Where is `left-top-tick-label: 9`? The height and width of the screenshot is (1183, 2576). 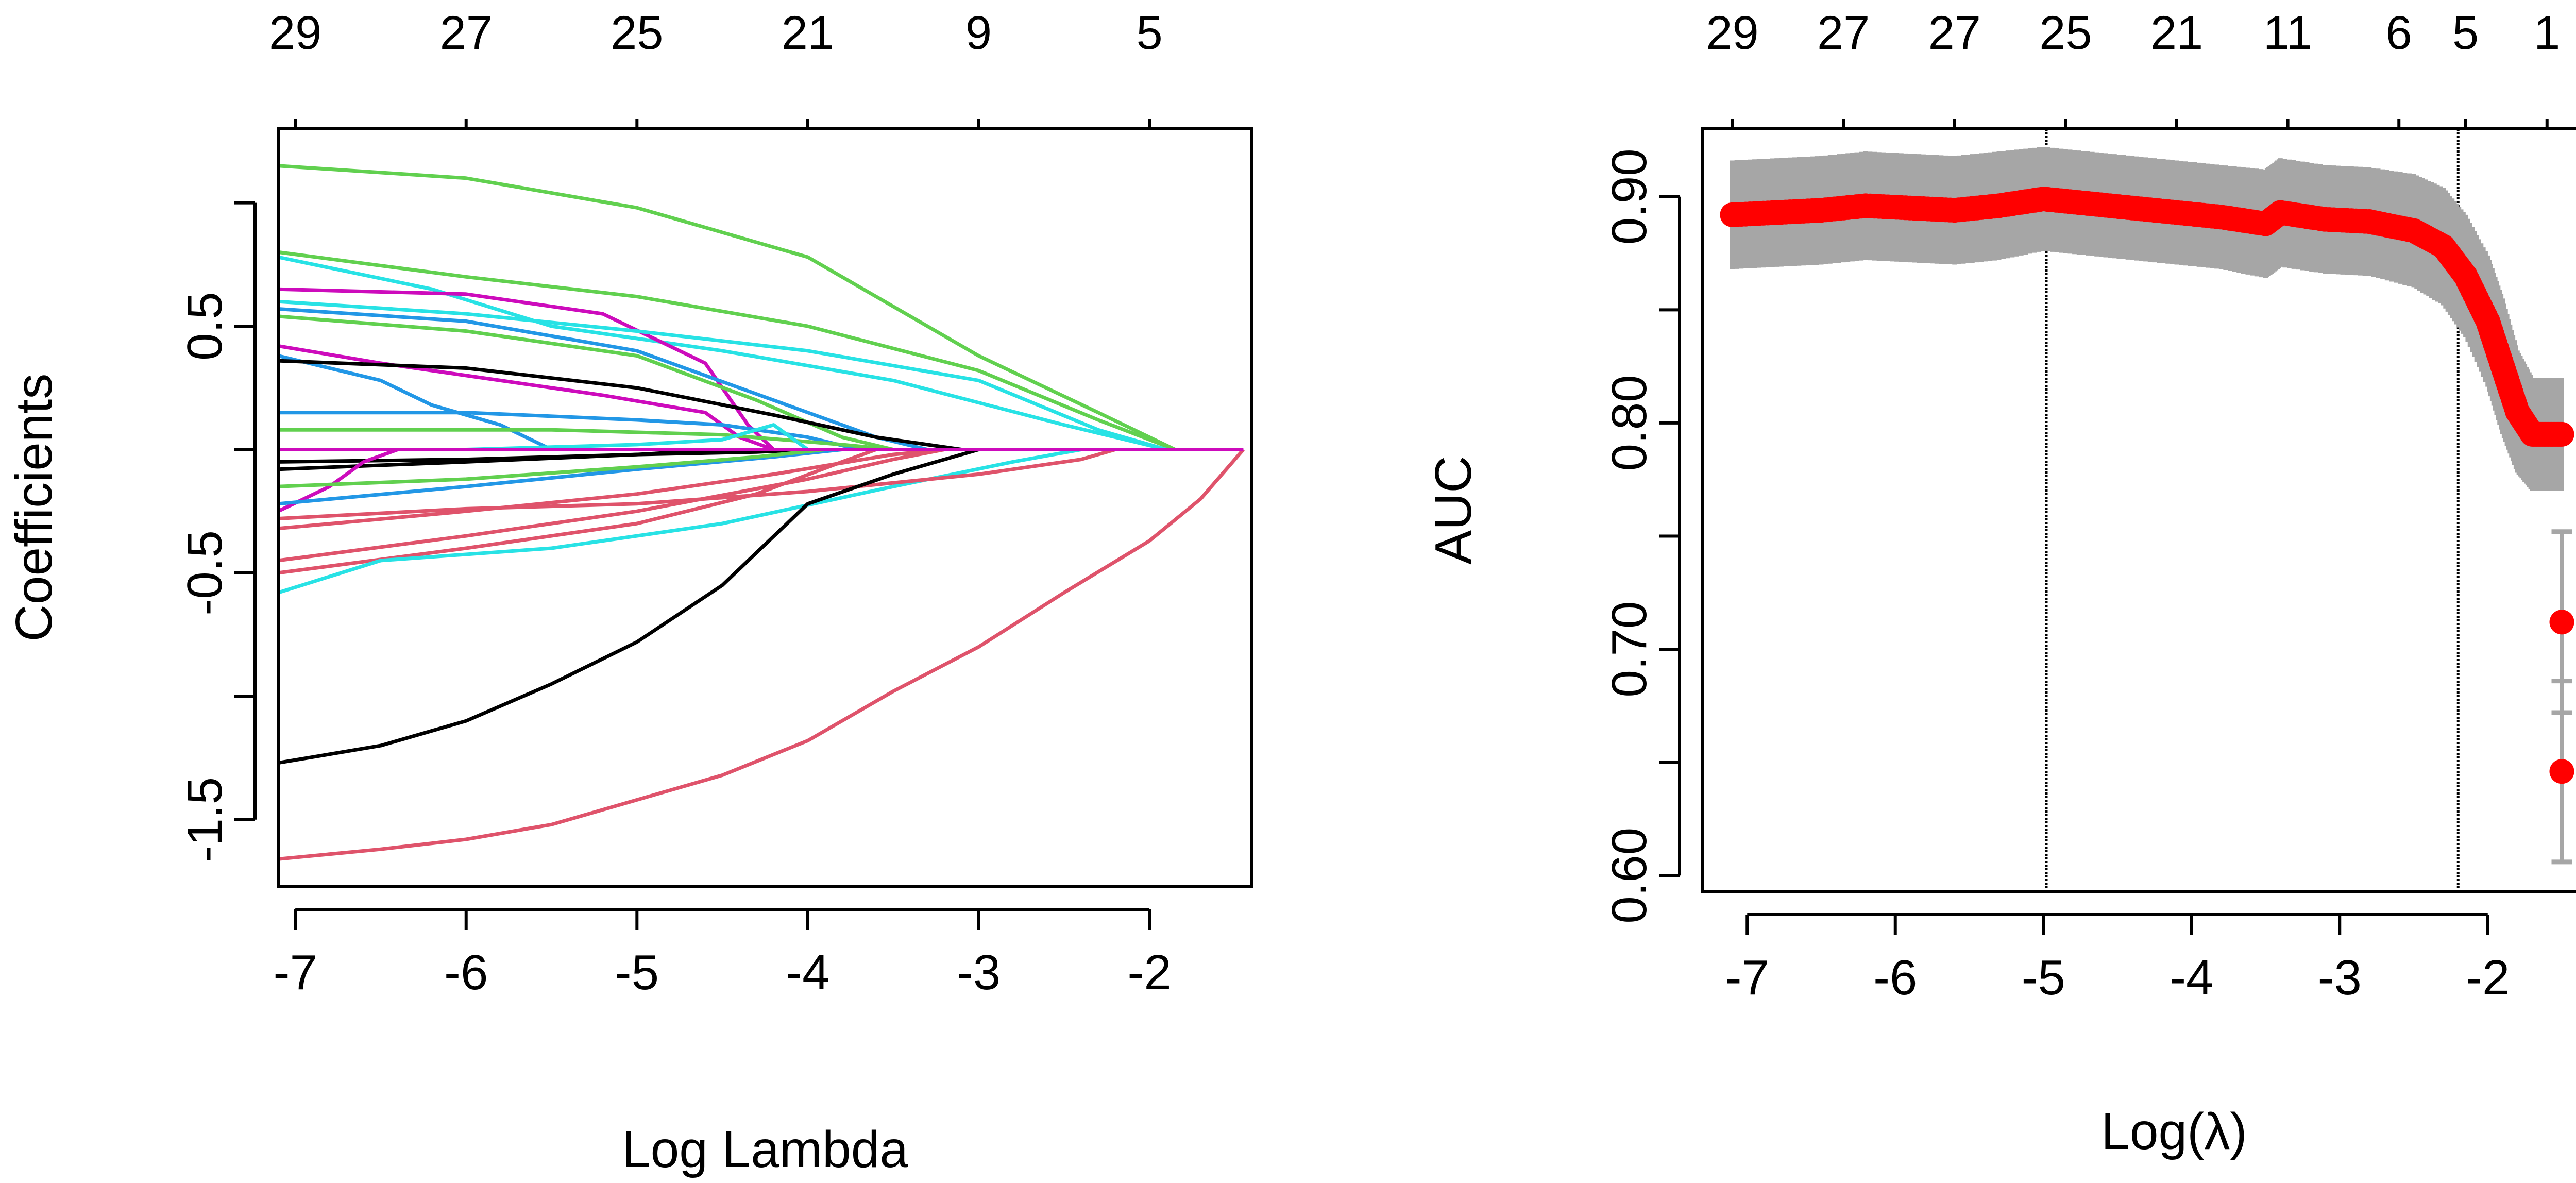 left-top-tick-label: 9 is located at coordinates (979, 33).